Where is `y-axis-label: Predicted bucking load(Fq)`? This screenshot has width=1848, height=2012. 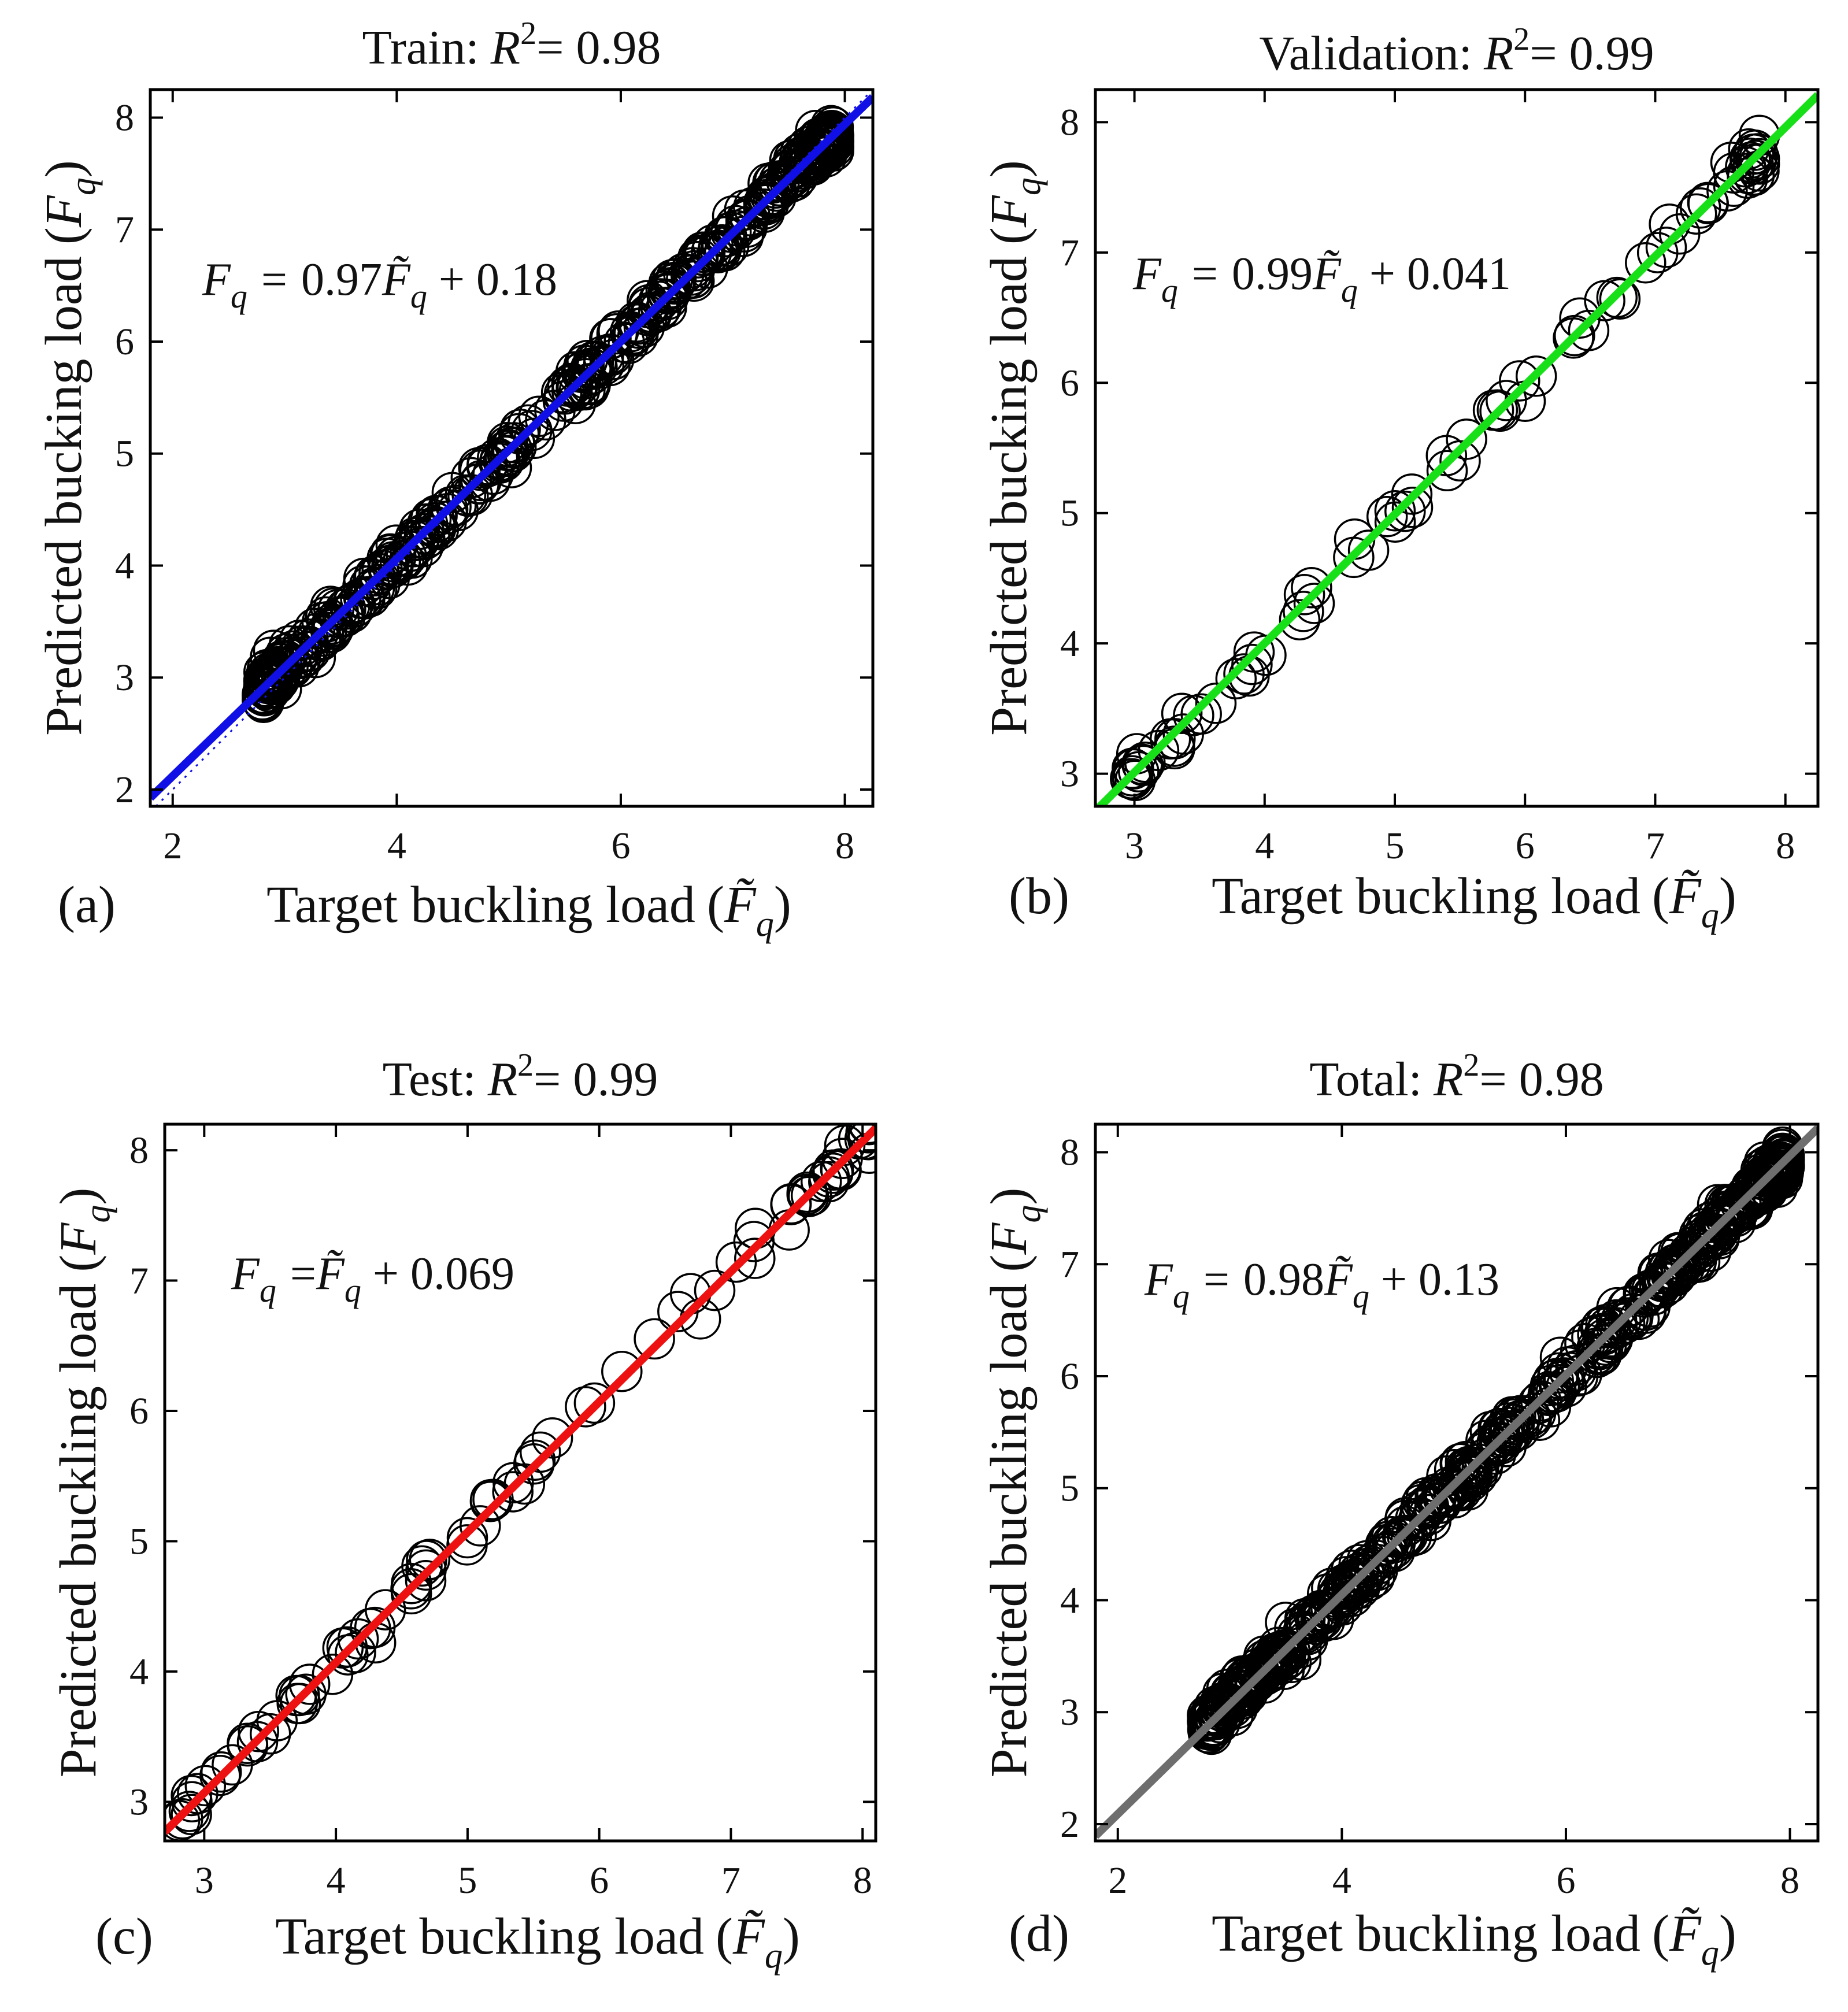 y-axis-label: Predicted bucking load(Fq) is located at coordinates (1014, 448).